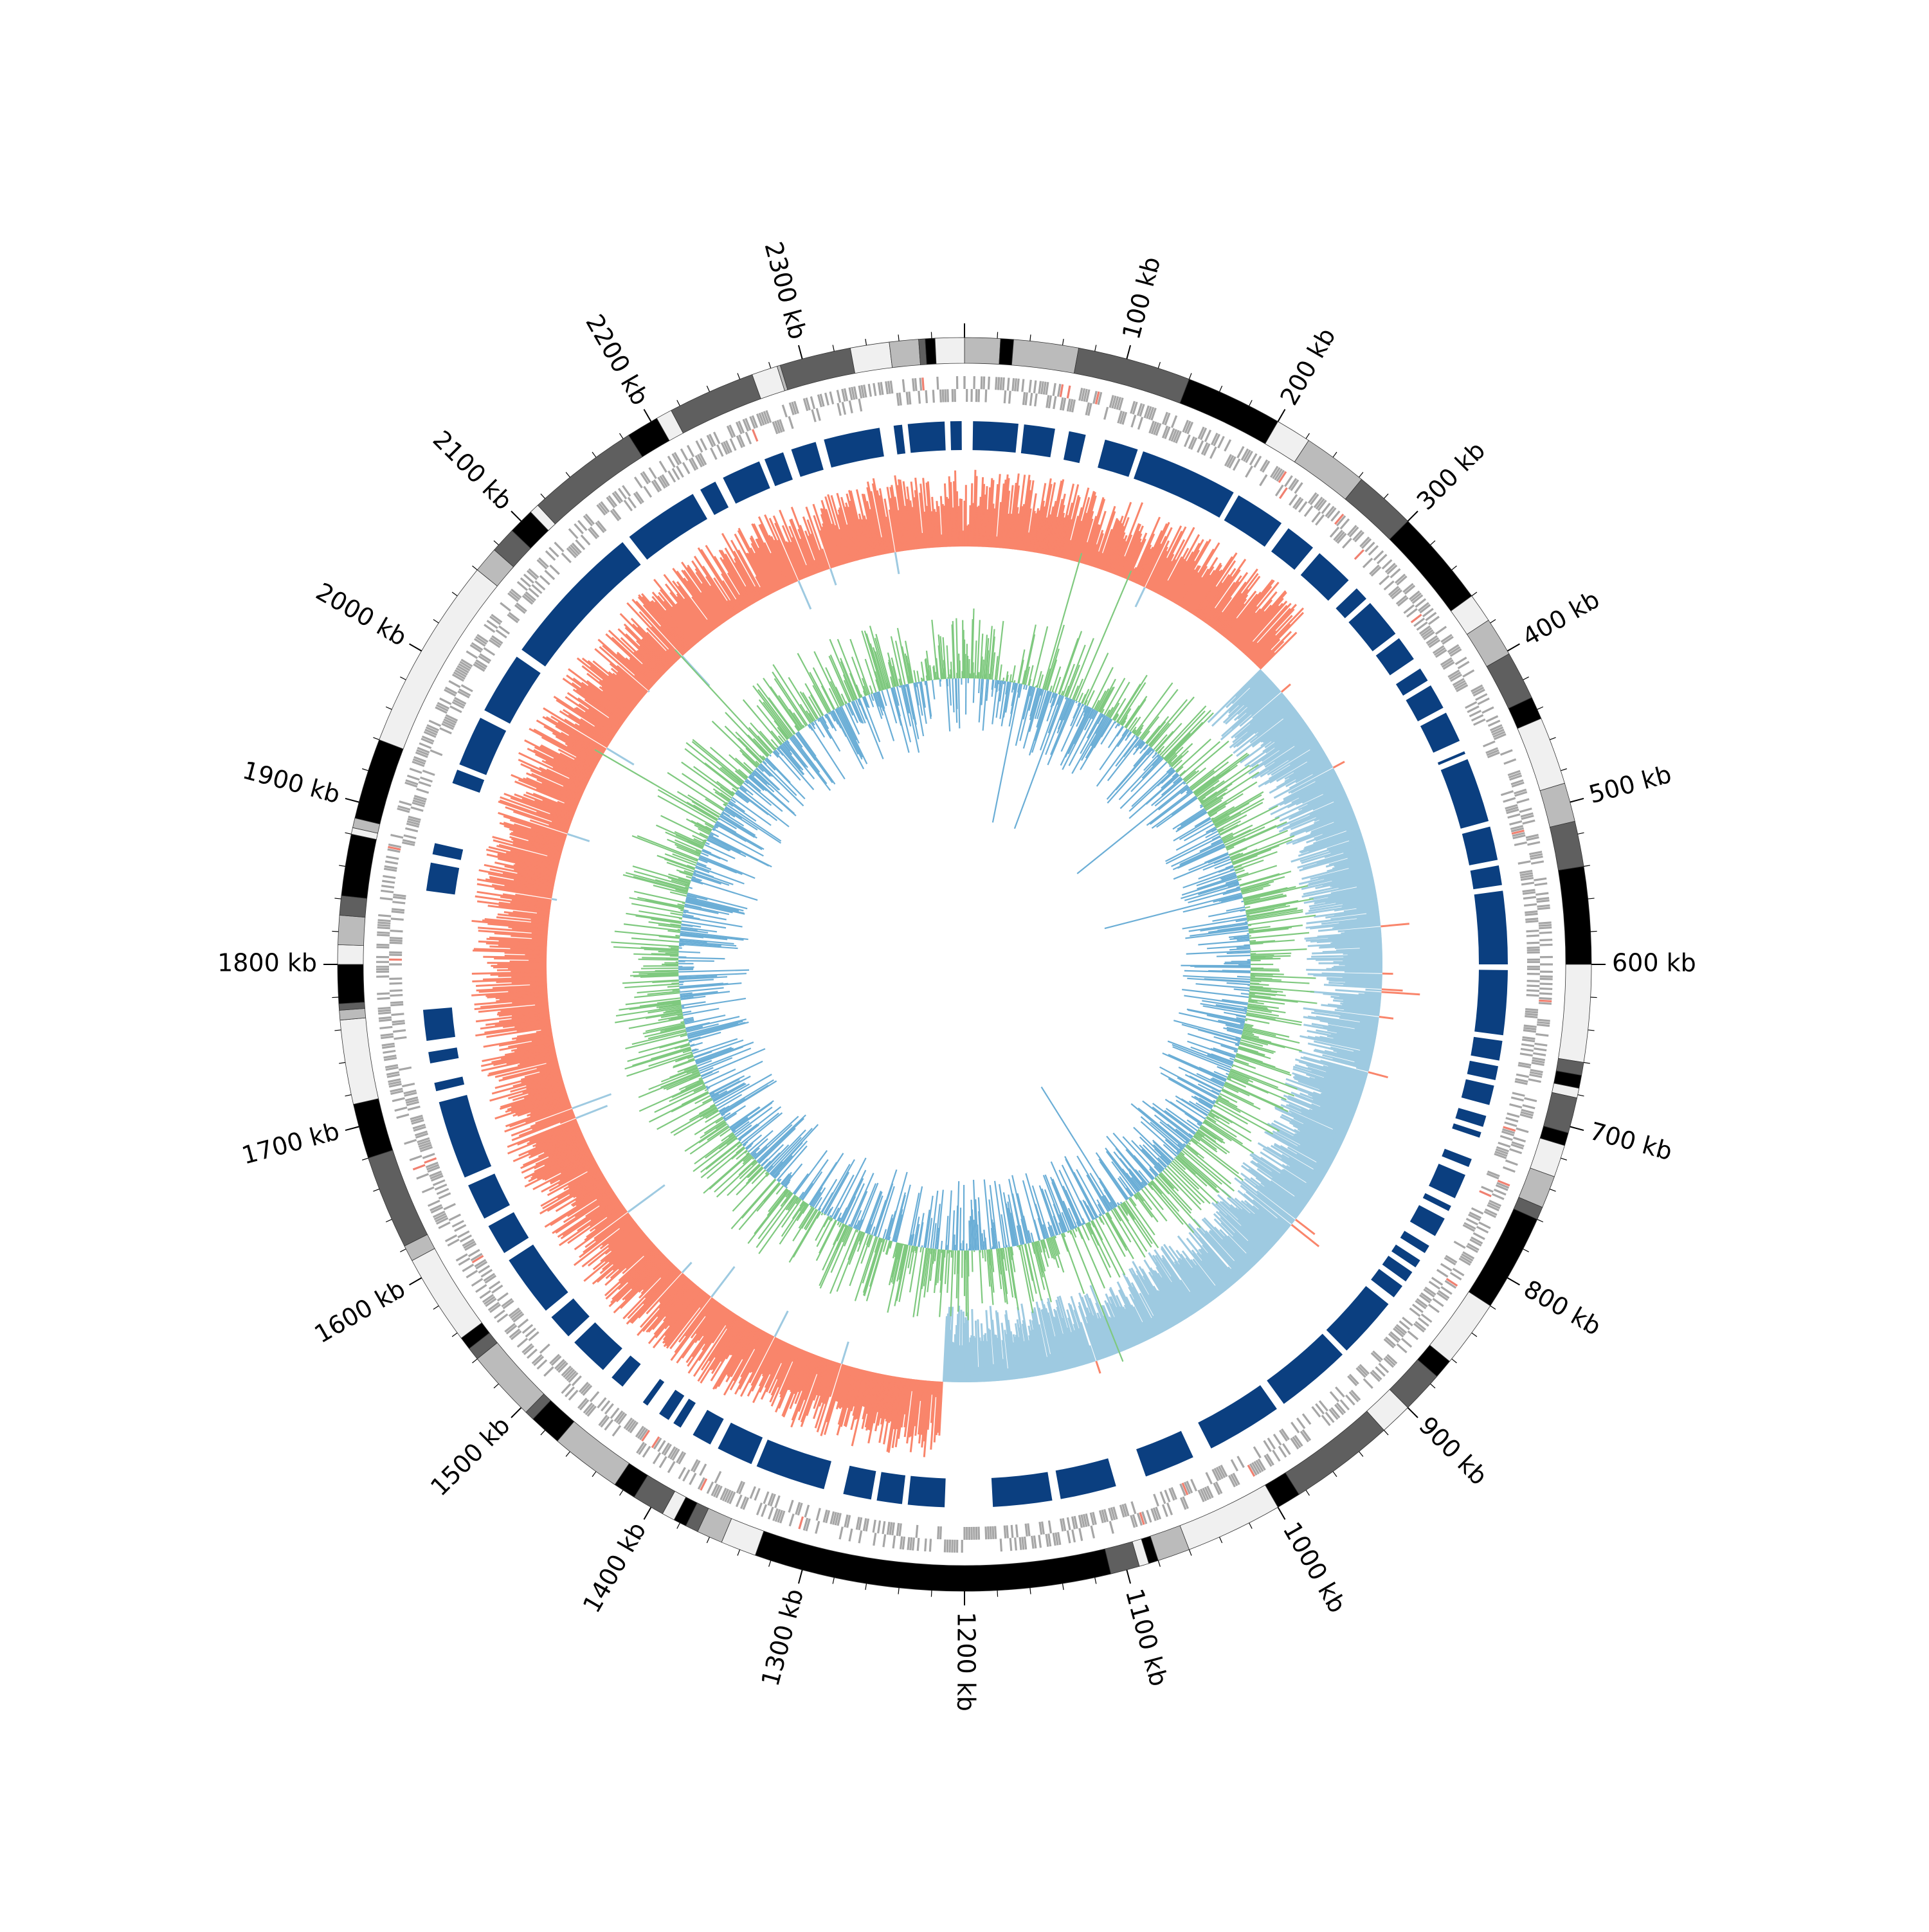 This screenshot has height=1932, width=1929. Describe the element at coordinates (966, 1661) in the screenshot. I see `tick-label: 1200 kb` at that location.